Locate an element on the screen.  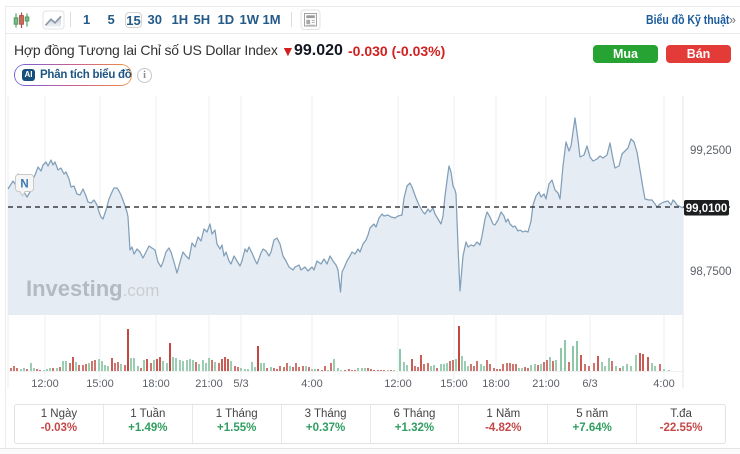
svg-text: N is located at coordinates (24, 185).